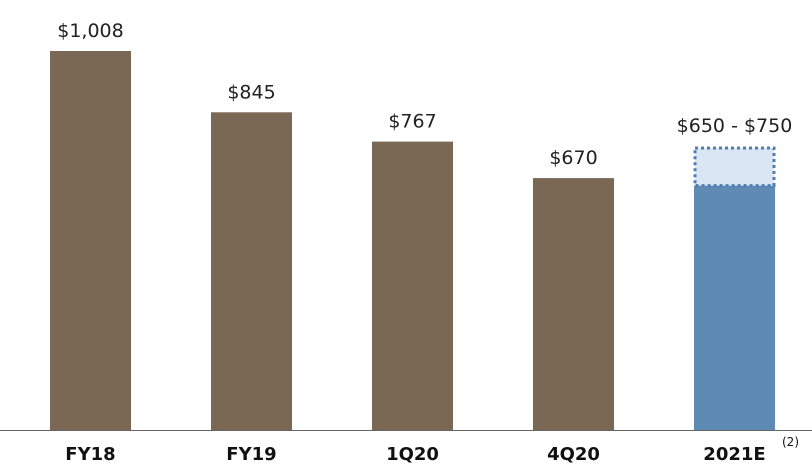  What do you see at coordinates (251, 454) in the screenshot?
I see `x-tick-label-fy19: FY19` at bounding box center [251, 454].